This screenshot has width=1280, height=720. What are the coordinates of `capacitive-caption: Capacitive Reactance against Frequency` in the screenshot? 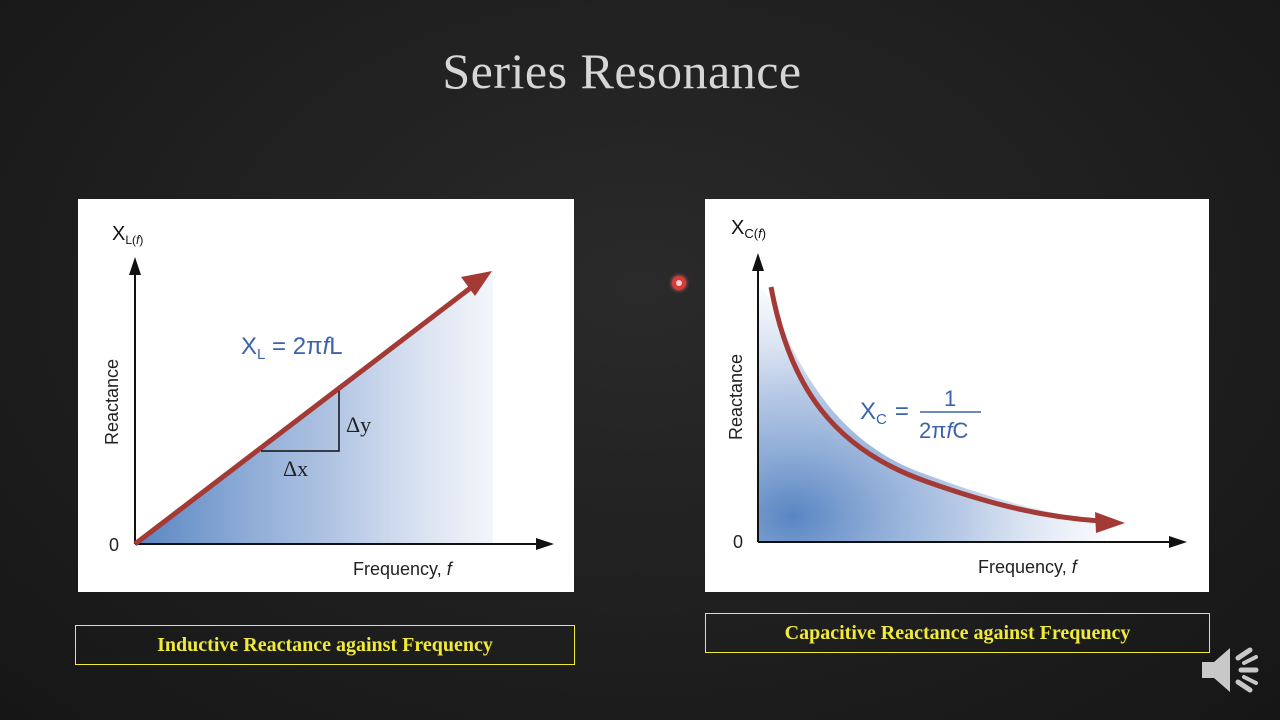 It's located at (957, 633).